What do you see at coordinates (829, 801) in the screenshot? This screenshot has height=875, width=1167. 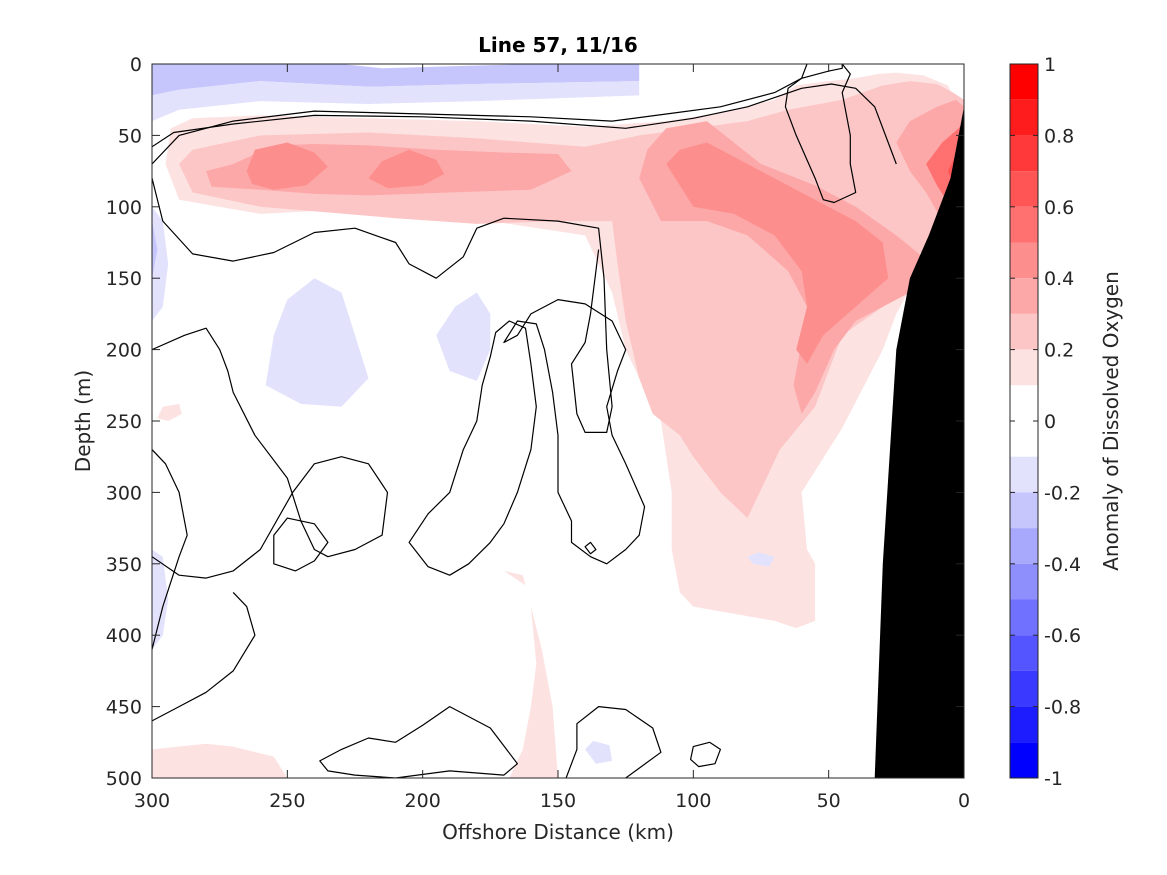 I see `x-tick-label: 50` at bounding box center [829, 801].